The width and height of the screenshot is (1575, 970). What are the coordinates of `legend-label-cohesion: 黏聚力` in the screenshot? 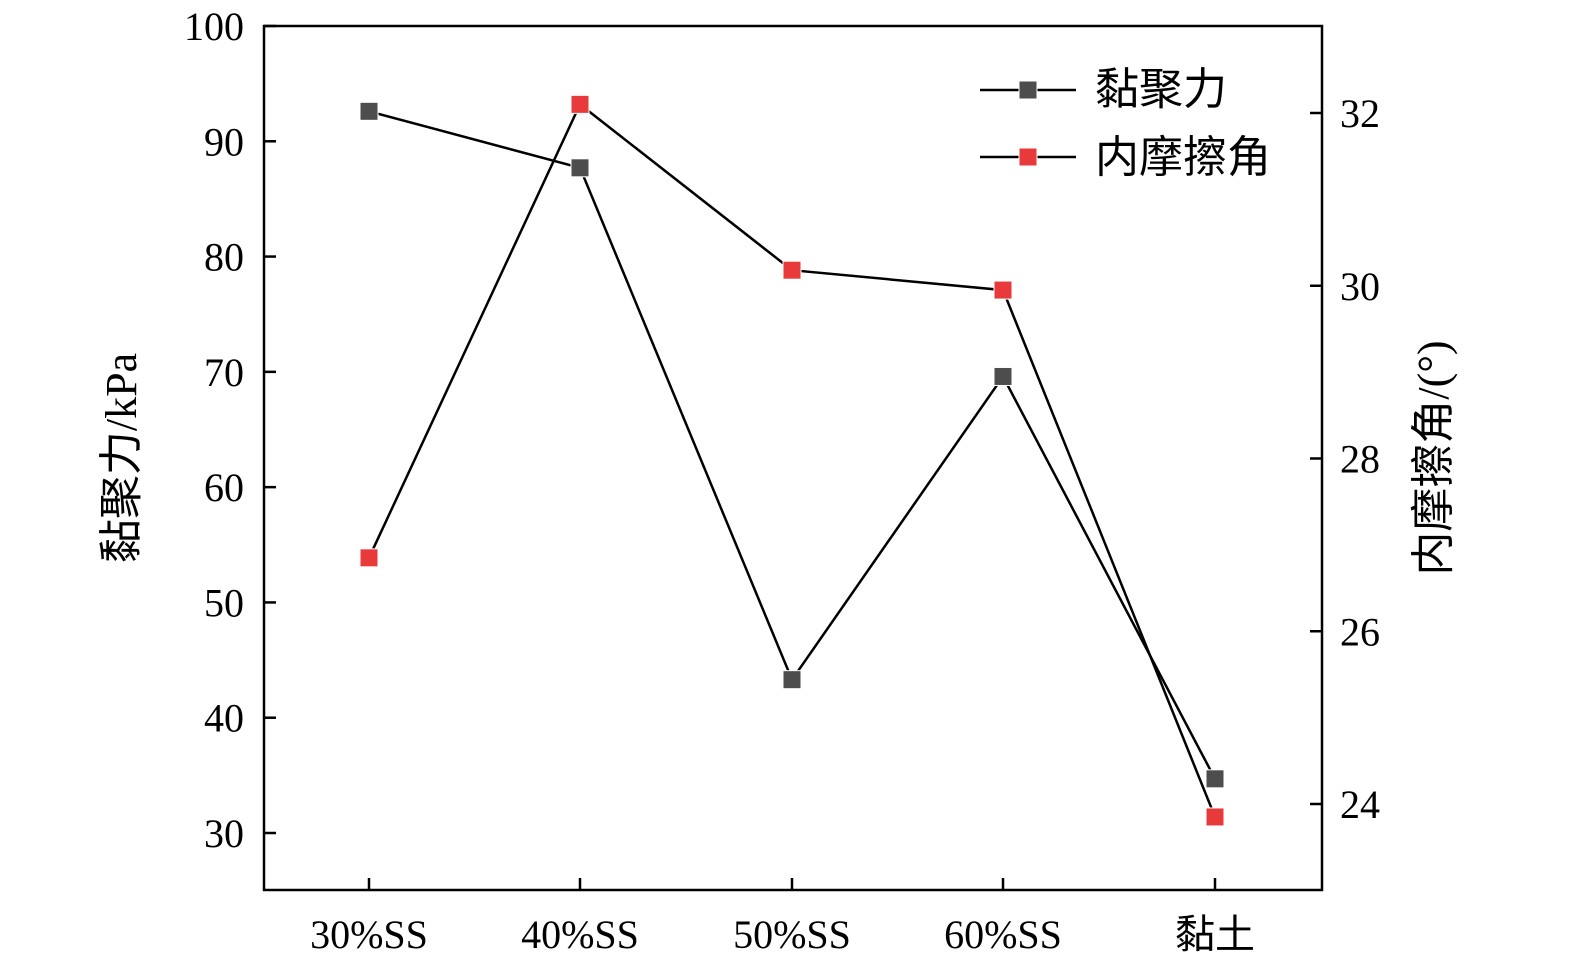 It's located at (1161, 89).